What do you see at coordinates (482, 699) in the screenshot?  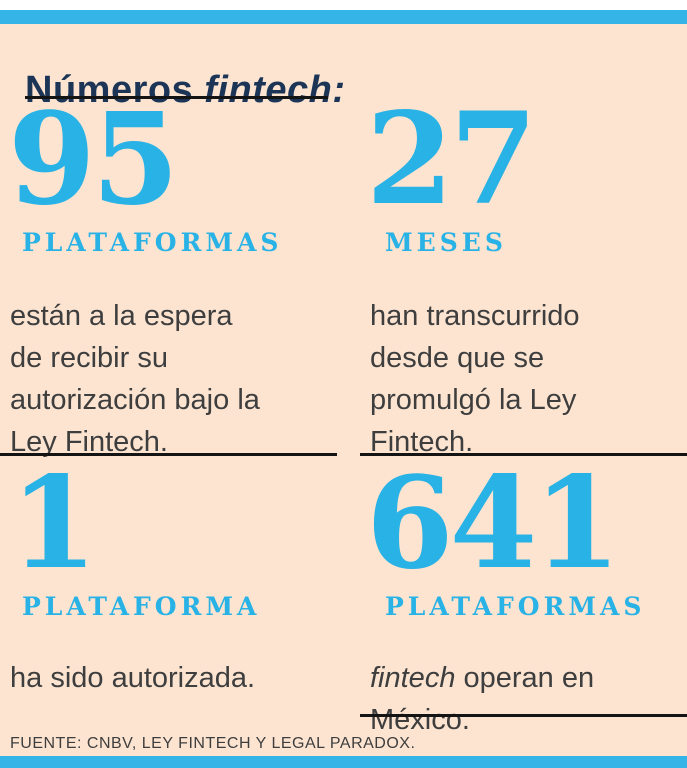 I see `stat-desc-platforms-operating-rest: operan en México.` at bounding box center [482, 699].